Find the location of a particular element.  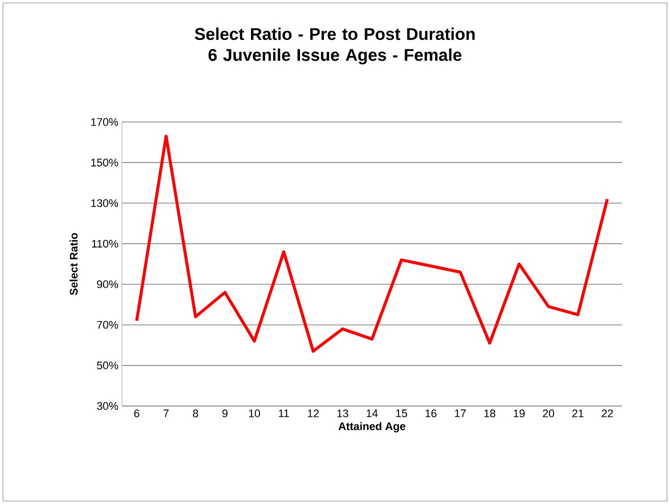

x-tick-label: 13 is located at coordinates (342, 414).